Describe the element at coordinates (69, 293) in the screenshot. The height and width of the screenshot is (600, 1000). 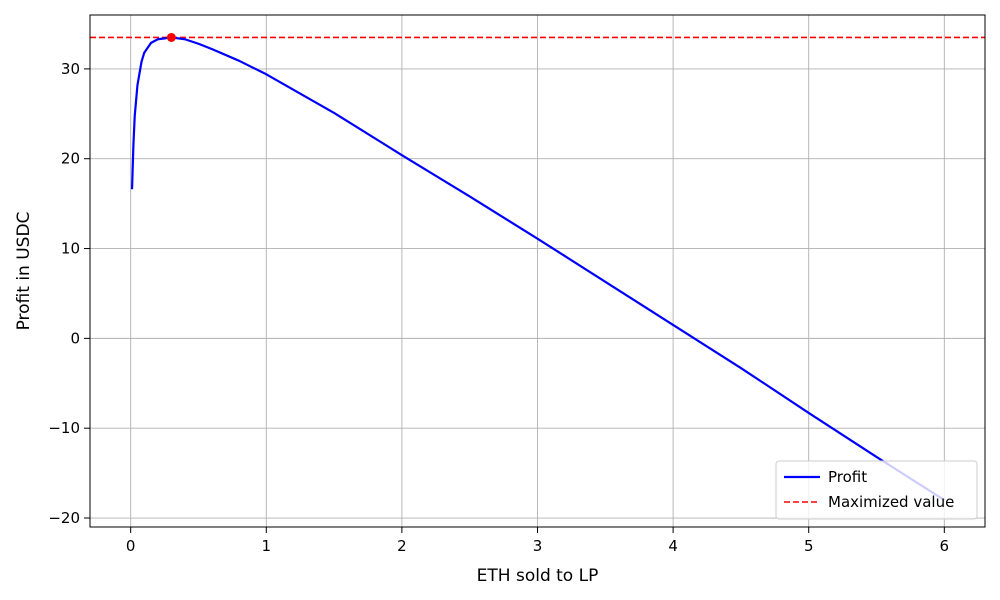
I see `y-axis-ticks: −20 −10 0 10 20 30` at that location.